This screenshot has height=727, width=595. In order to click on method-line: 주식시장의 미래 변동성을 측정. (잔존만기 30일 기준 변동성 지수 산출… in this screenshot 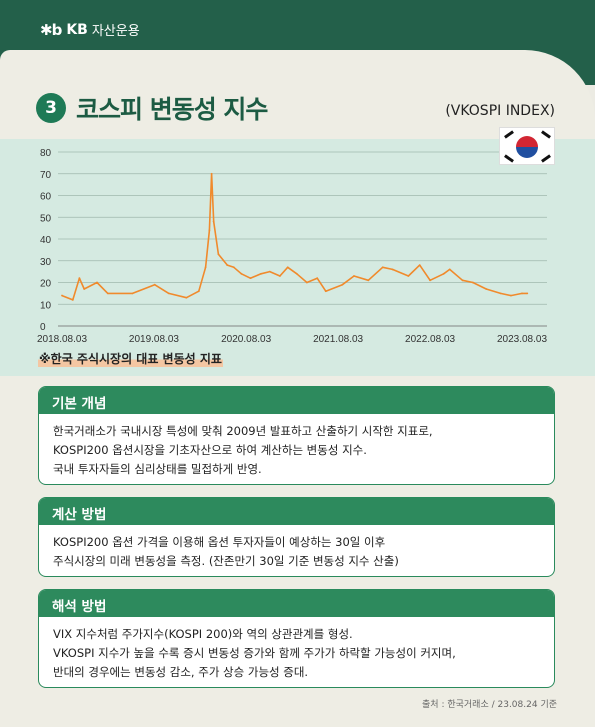, I will do `click(226, 561)`.